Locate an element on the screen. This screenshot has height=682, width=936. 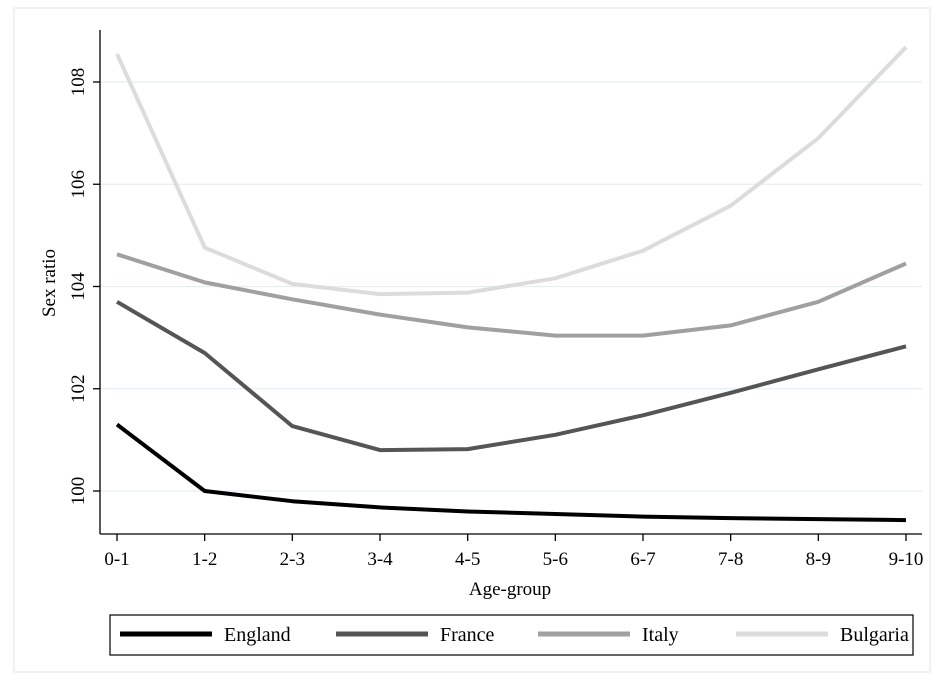
x-tick-label: 7-8 is located at coordinates (730, 559).